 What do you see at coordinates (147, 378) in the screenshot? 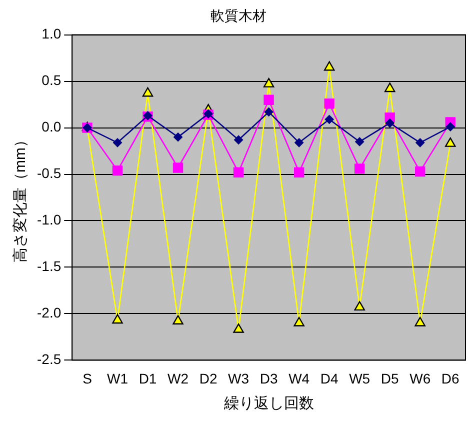
I see `x-tick-label: D1` at bounding box center [147, 378].